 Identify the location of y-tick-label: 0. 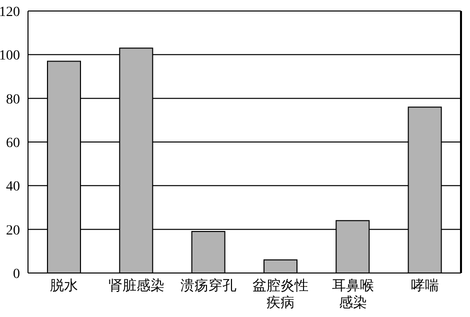
(16, 274).